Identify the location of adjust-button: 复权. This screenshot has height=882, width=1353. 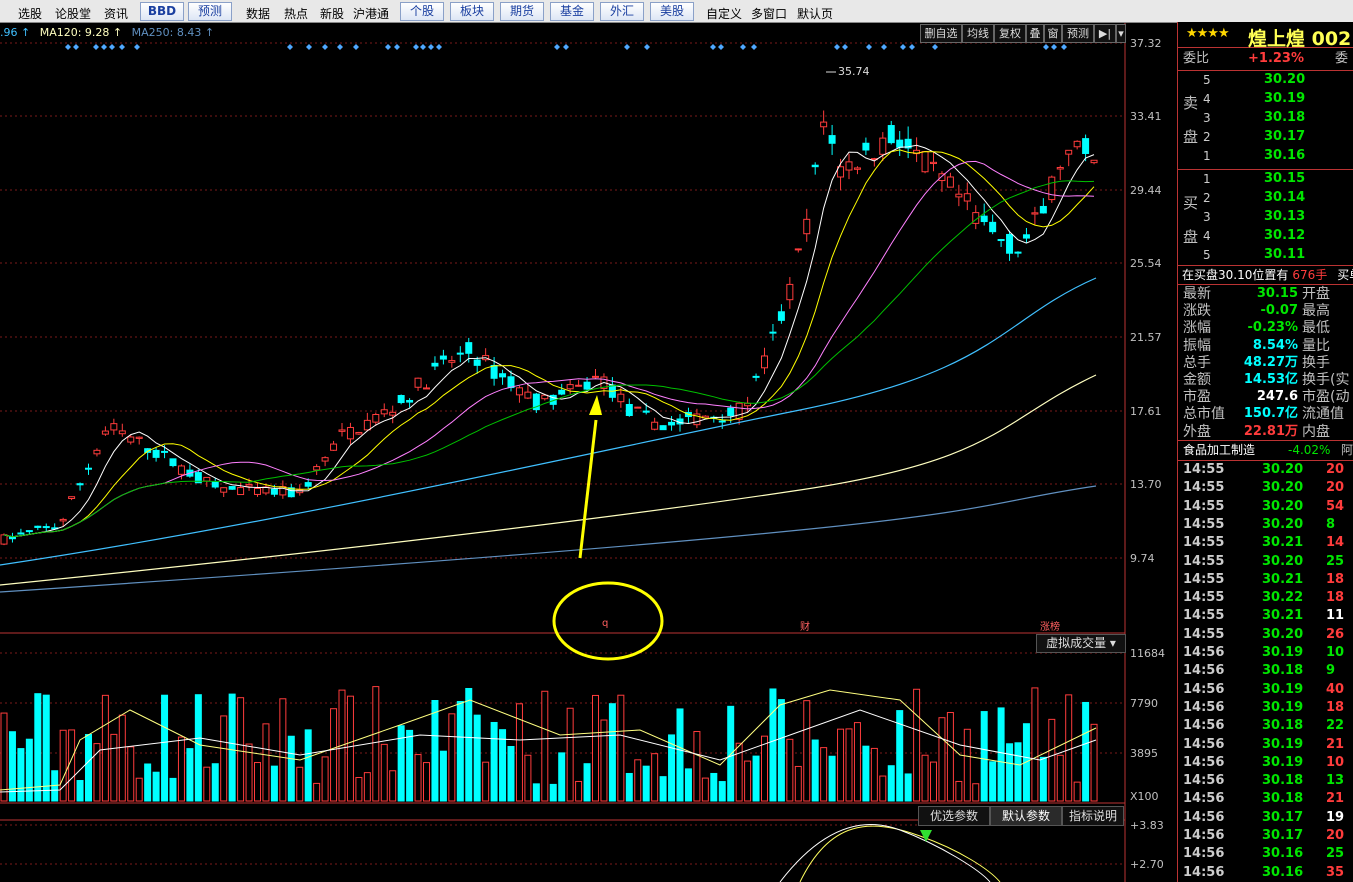
(1010, 33).